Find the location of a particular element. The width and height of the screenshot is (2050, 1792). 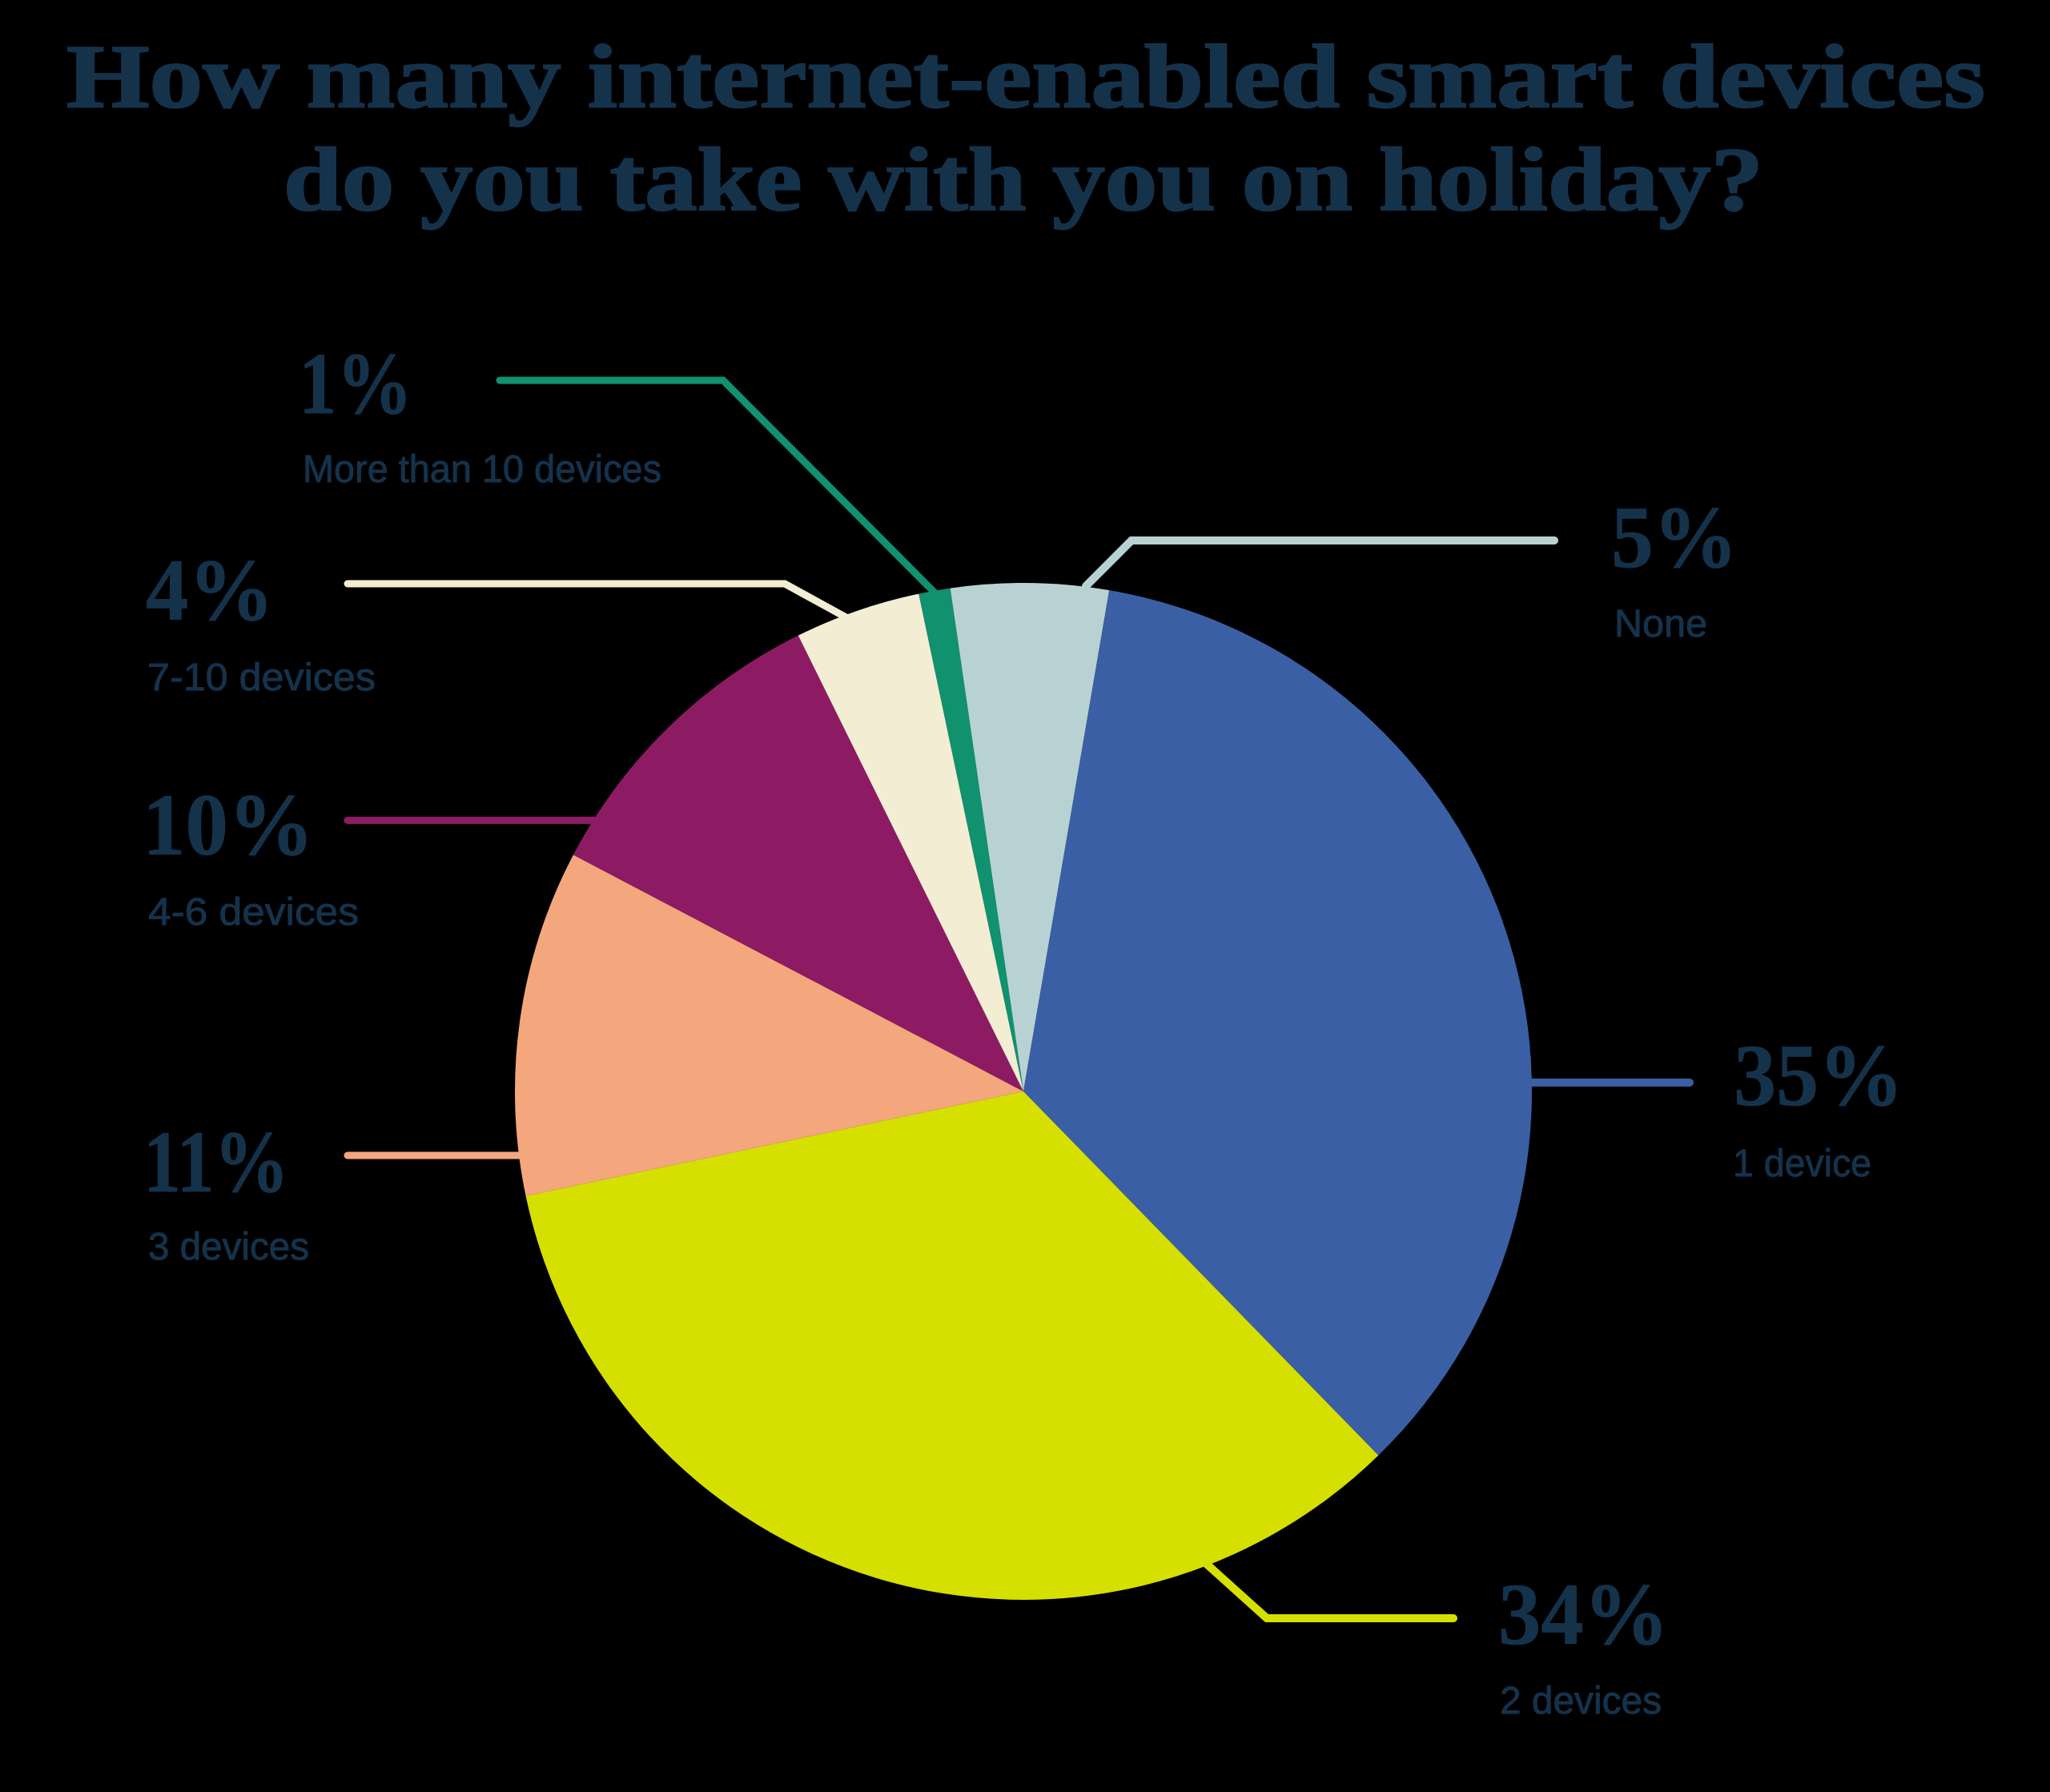

svg-text: 3 devices is located at coordinates (229, 1247).